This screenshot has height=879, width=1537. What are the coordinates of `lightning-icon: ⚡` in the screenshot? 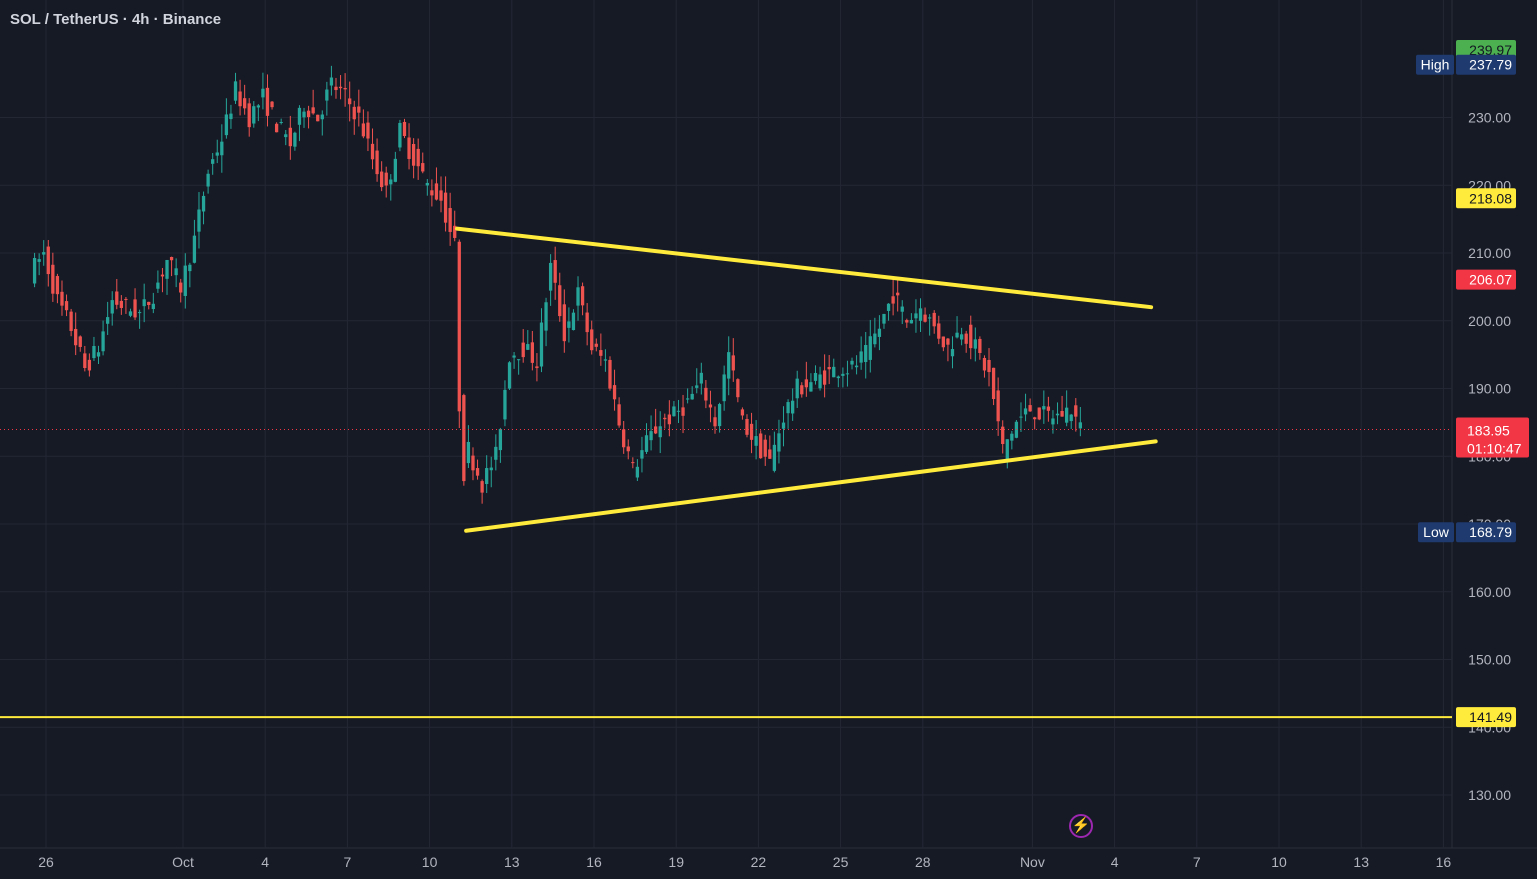 It's located at (1081, 826).